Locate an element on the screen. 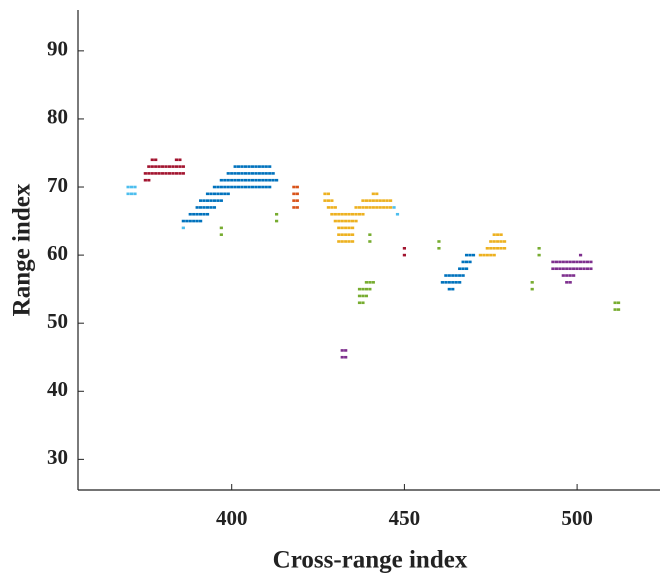 This screenshot has height=583, width=670. x-tick-label: 450 is located at coordinates (405, 518).